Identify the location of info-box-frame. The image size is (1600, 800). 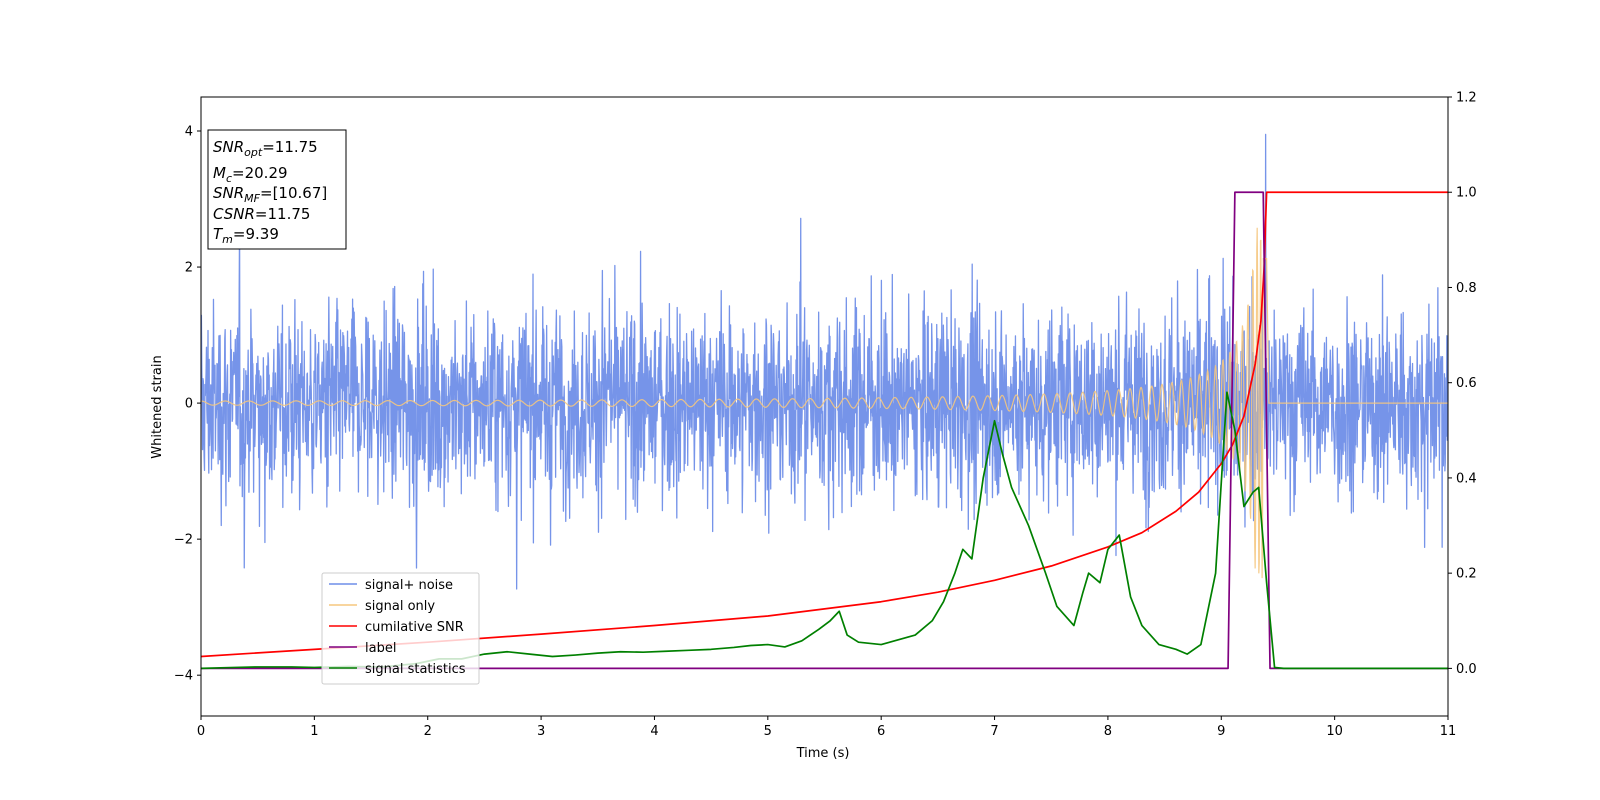
(277, 189).